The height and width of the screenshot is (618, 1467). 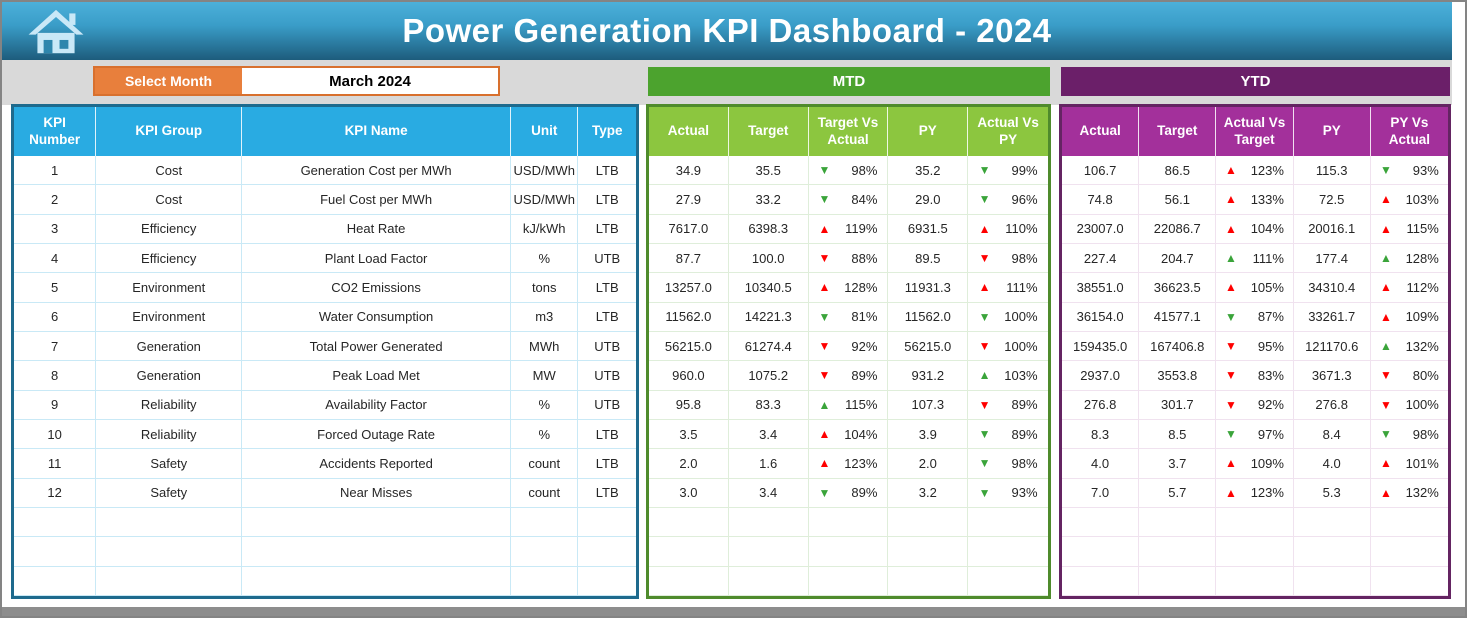 I want to click on selected-month-value: March 2024, so click(x=370, y=81).